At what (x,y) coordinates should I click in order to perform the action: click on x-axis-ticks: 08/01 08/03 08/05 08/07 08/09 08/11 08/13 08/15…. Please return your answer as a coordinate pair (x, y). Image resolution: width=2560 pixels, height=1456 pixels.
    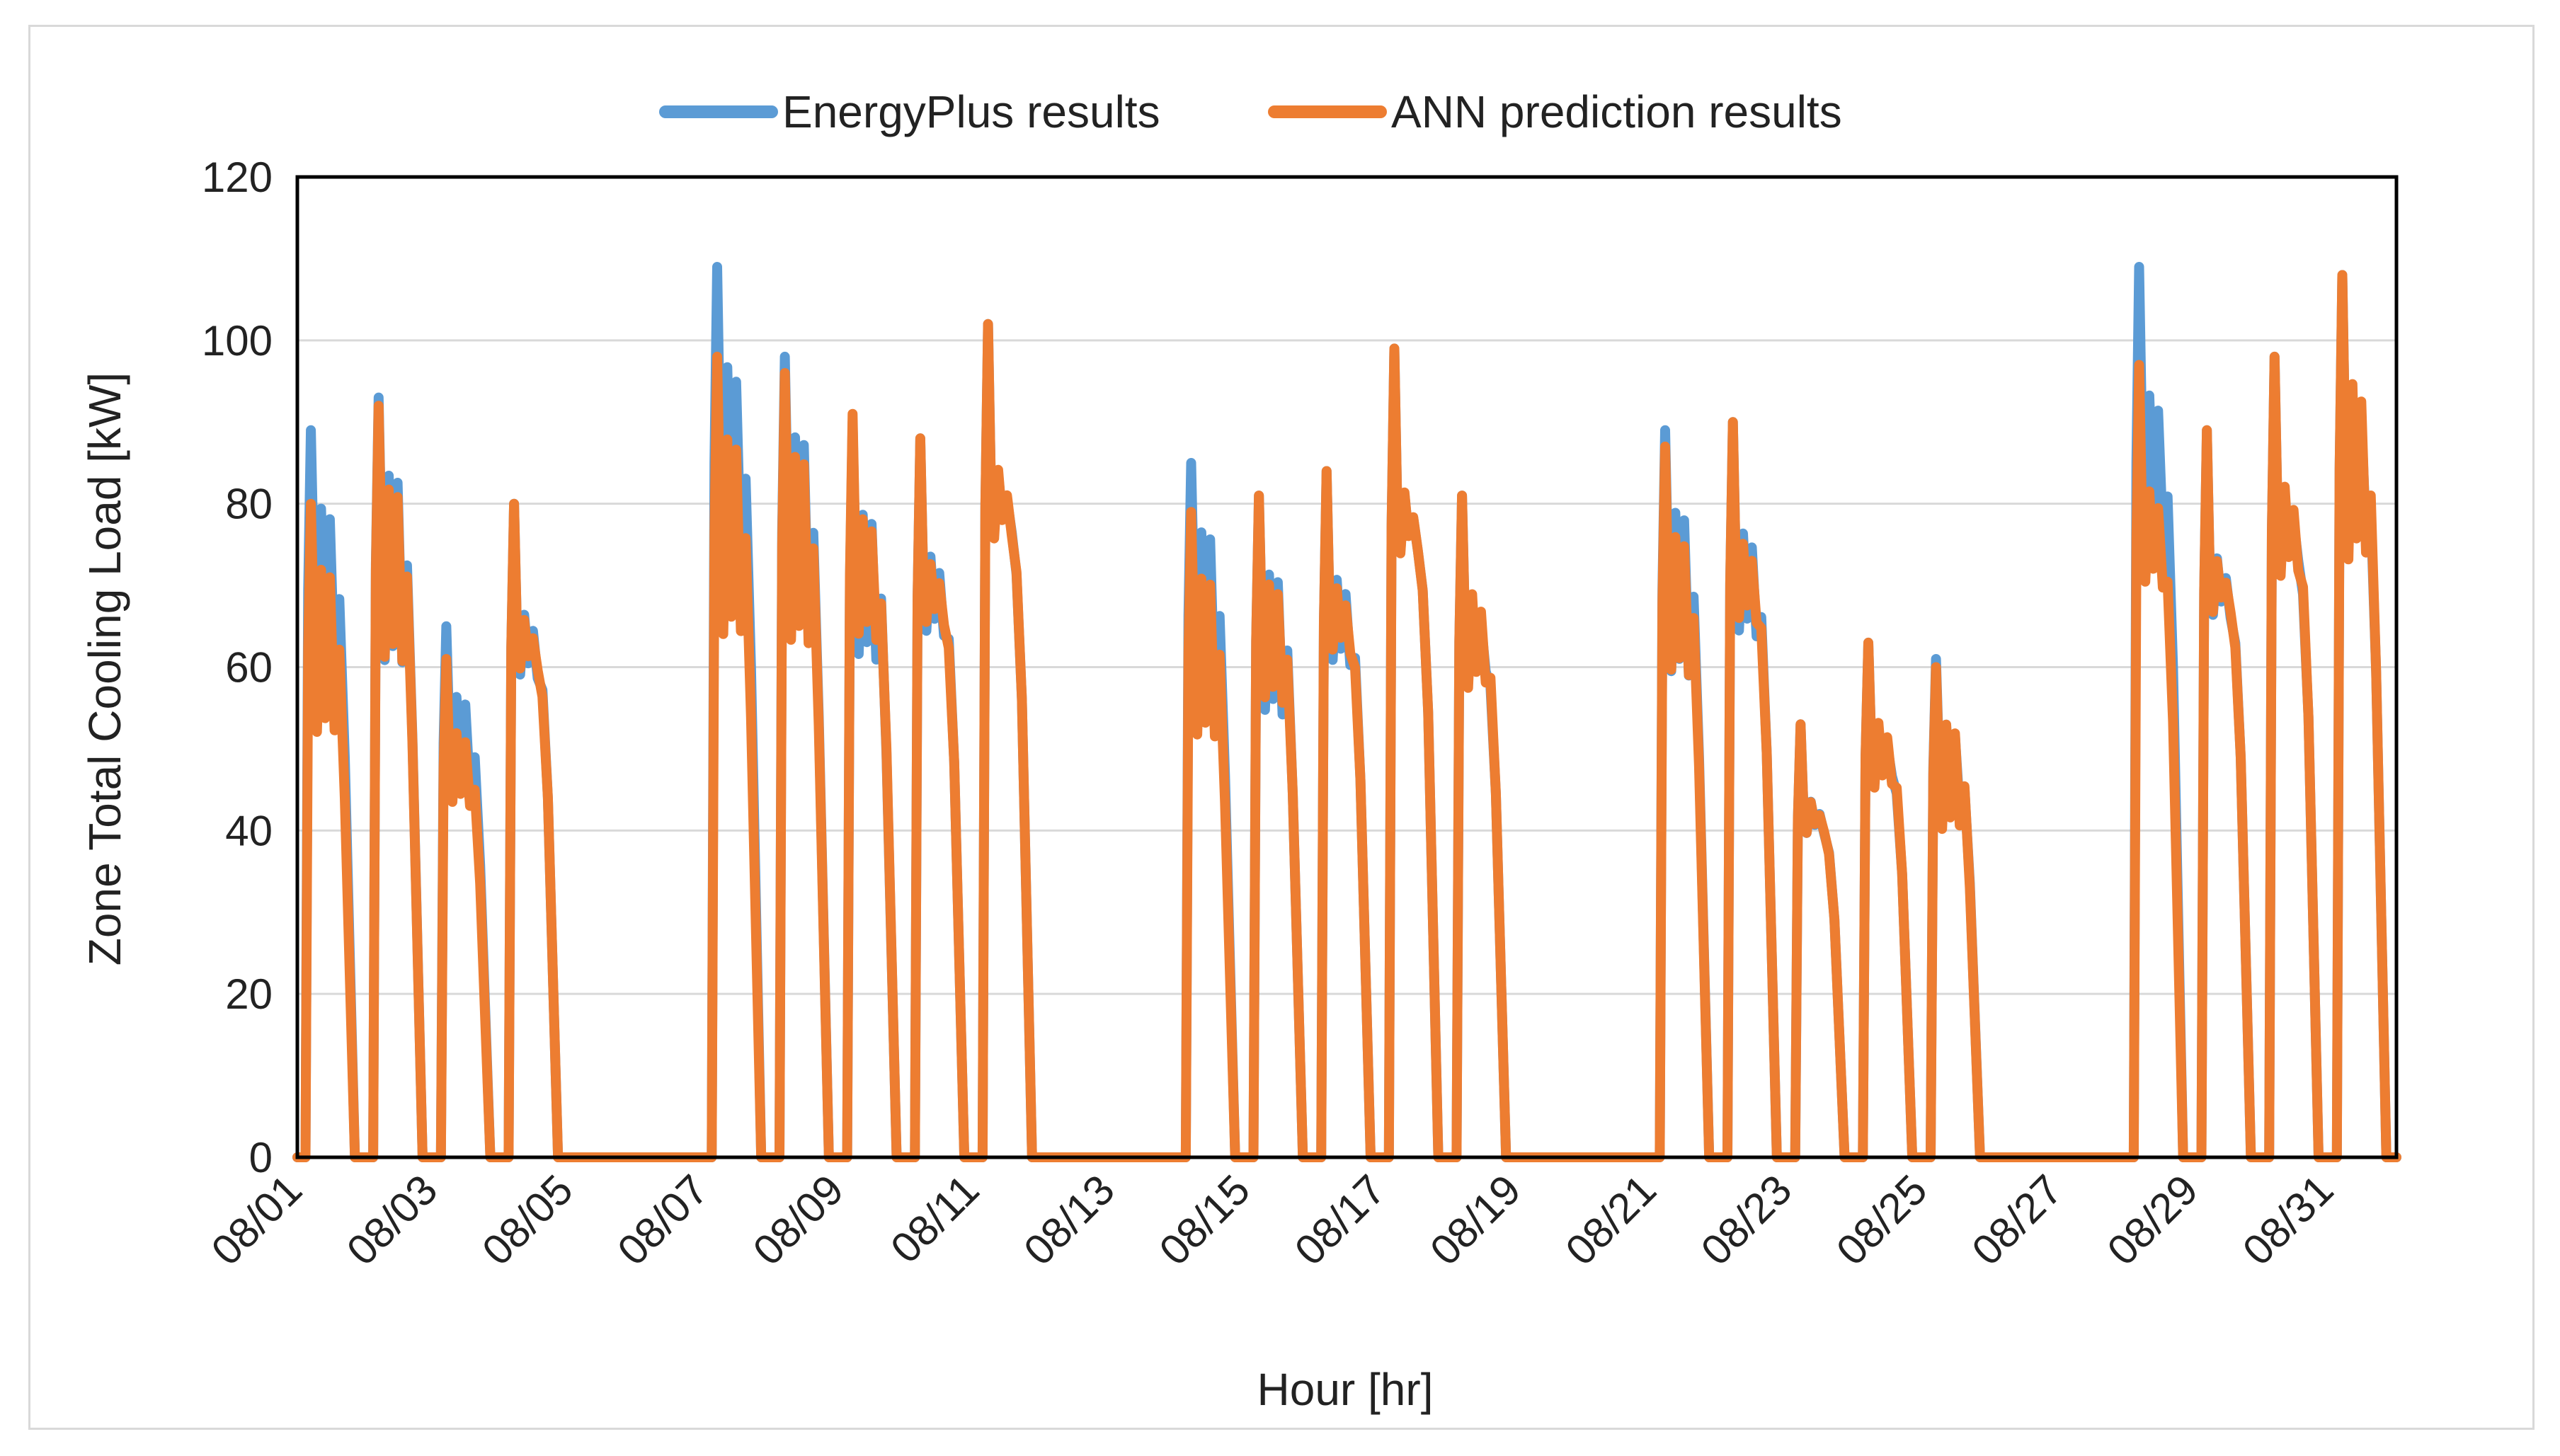
    Looking at the image, I should click on (1272, 1220).